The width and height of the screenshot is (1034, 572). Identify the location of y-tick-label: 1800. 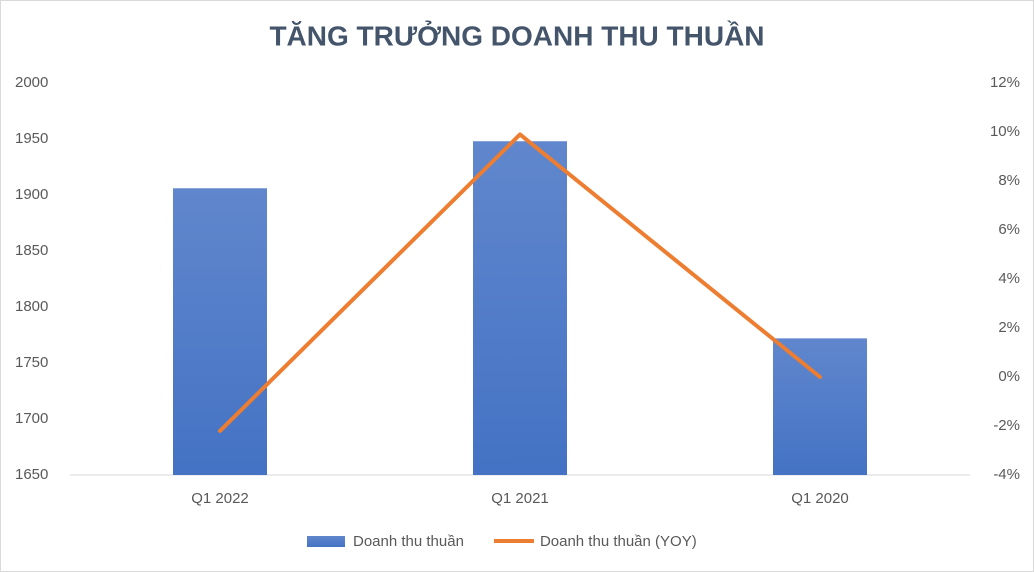
(31, 306).